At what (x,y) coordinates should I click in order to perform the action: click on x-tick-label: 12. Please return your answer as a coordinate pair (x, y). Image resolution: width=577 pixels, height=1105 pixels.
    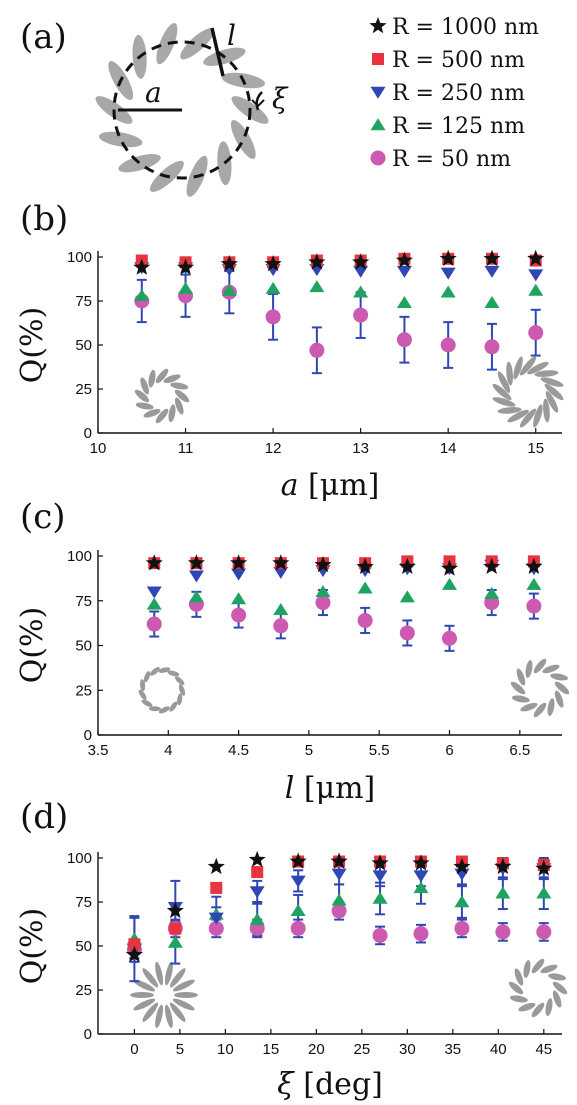
    Looking at the image, I should click on (273, 448).